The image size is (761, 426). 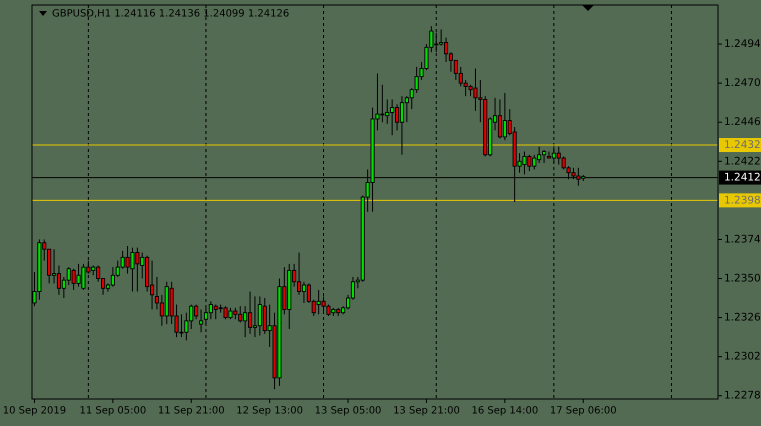 I want to click on x-tick-label: 16 Sep 14:00, so click(x=504, y=411).